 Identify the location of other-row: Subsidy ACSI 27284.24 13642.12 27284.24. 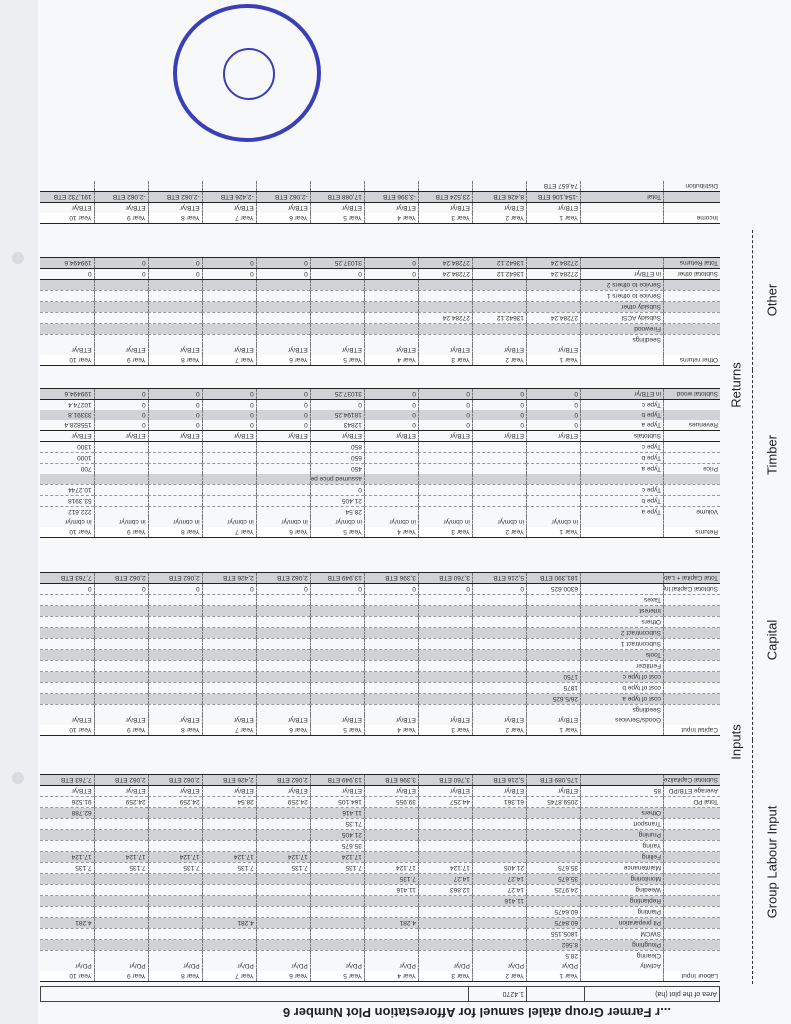
(380, 318).